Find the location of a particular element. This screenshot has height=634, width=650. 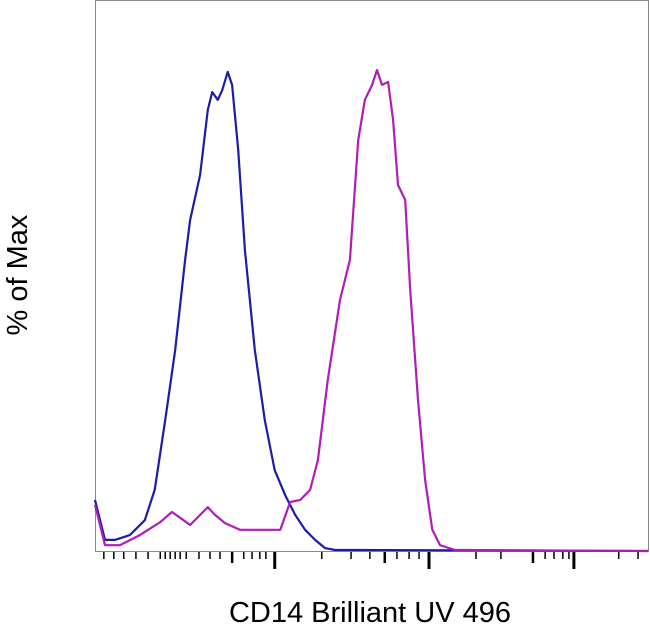

x-axis-label: CD14 Brilliant UV 496 is located at coordinates (370, 613).